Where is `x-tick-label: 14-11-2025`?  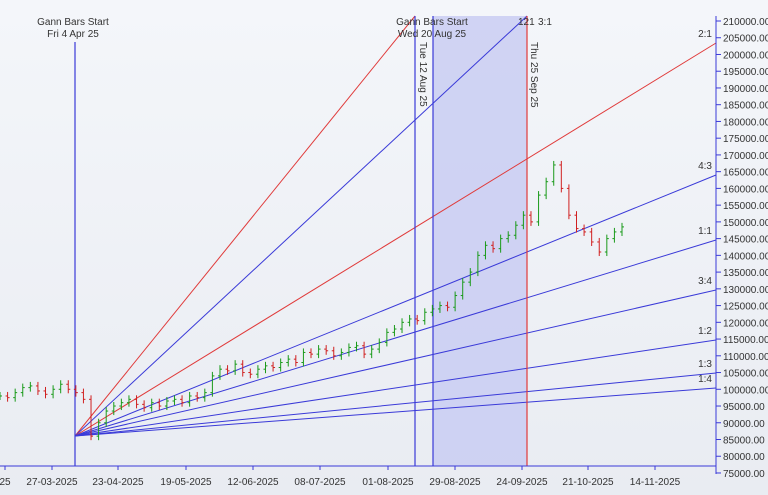
x-tick-label: 14-11-2025 is located at coordinates (655, 482).